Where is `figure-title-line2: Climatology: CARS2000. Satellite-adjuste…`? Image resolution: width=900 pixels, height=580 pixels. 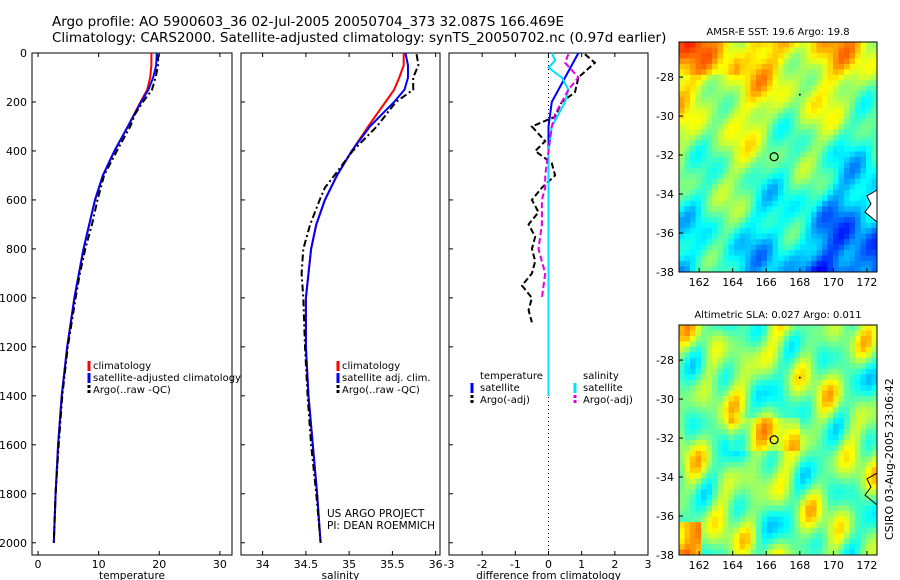
figure-title-line2: Climatology: CARS2000. Satellite-adjuste… is located at coordinates (359, 38).